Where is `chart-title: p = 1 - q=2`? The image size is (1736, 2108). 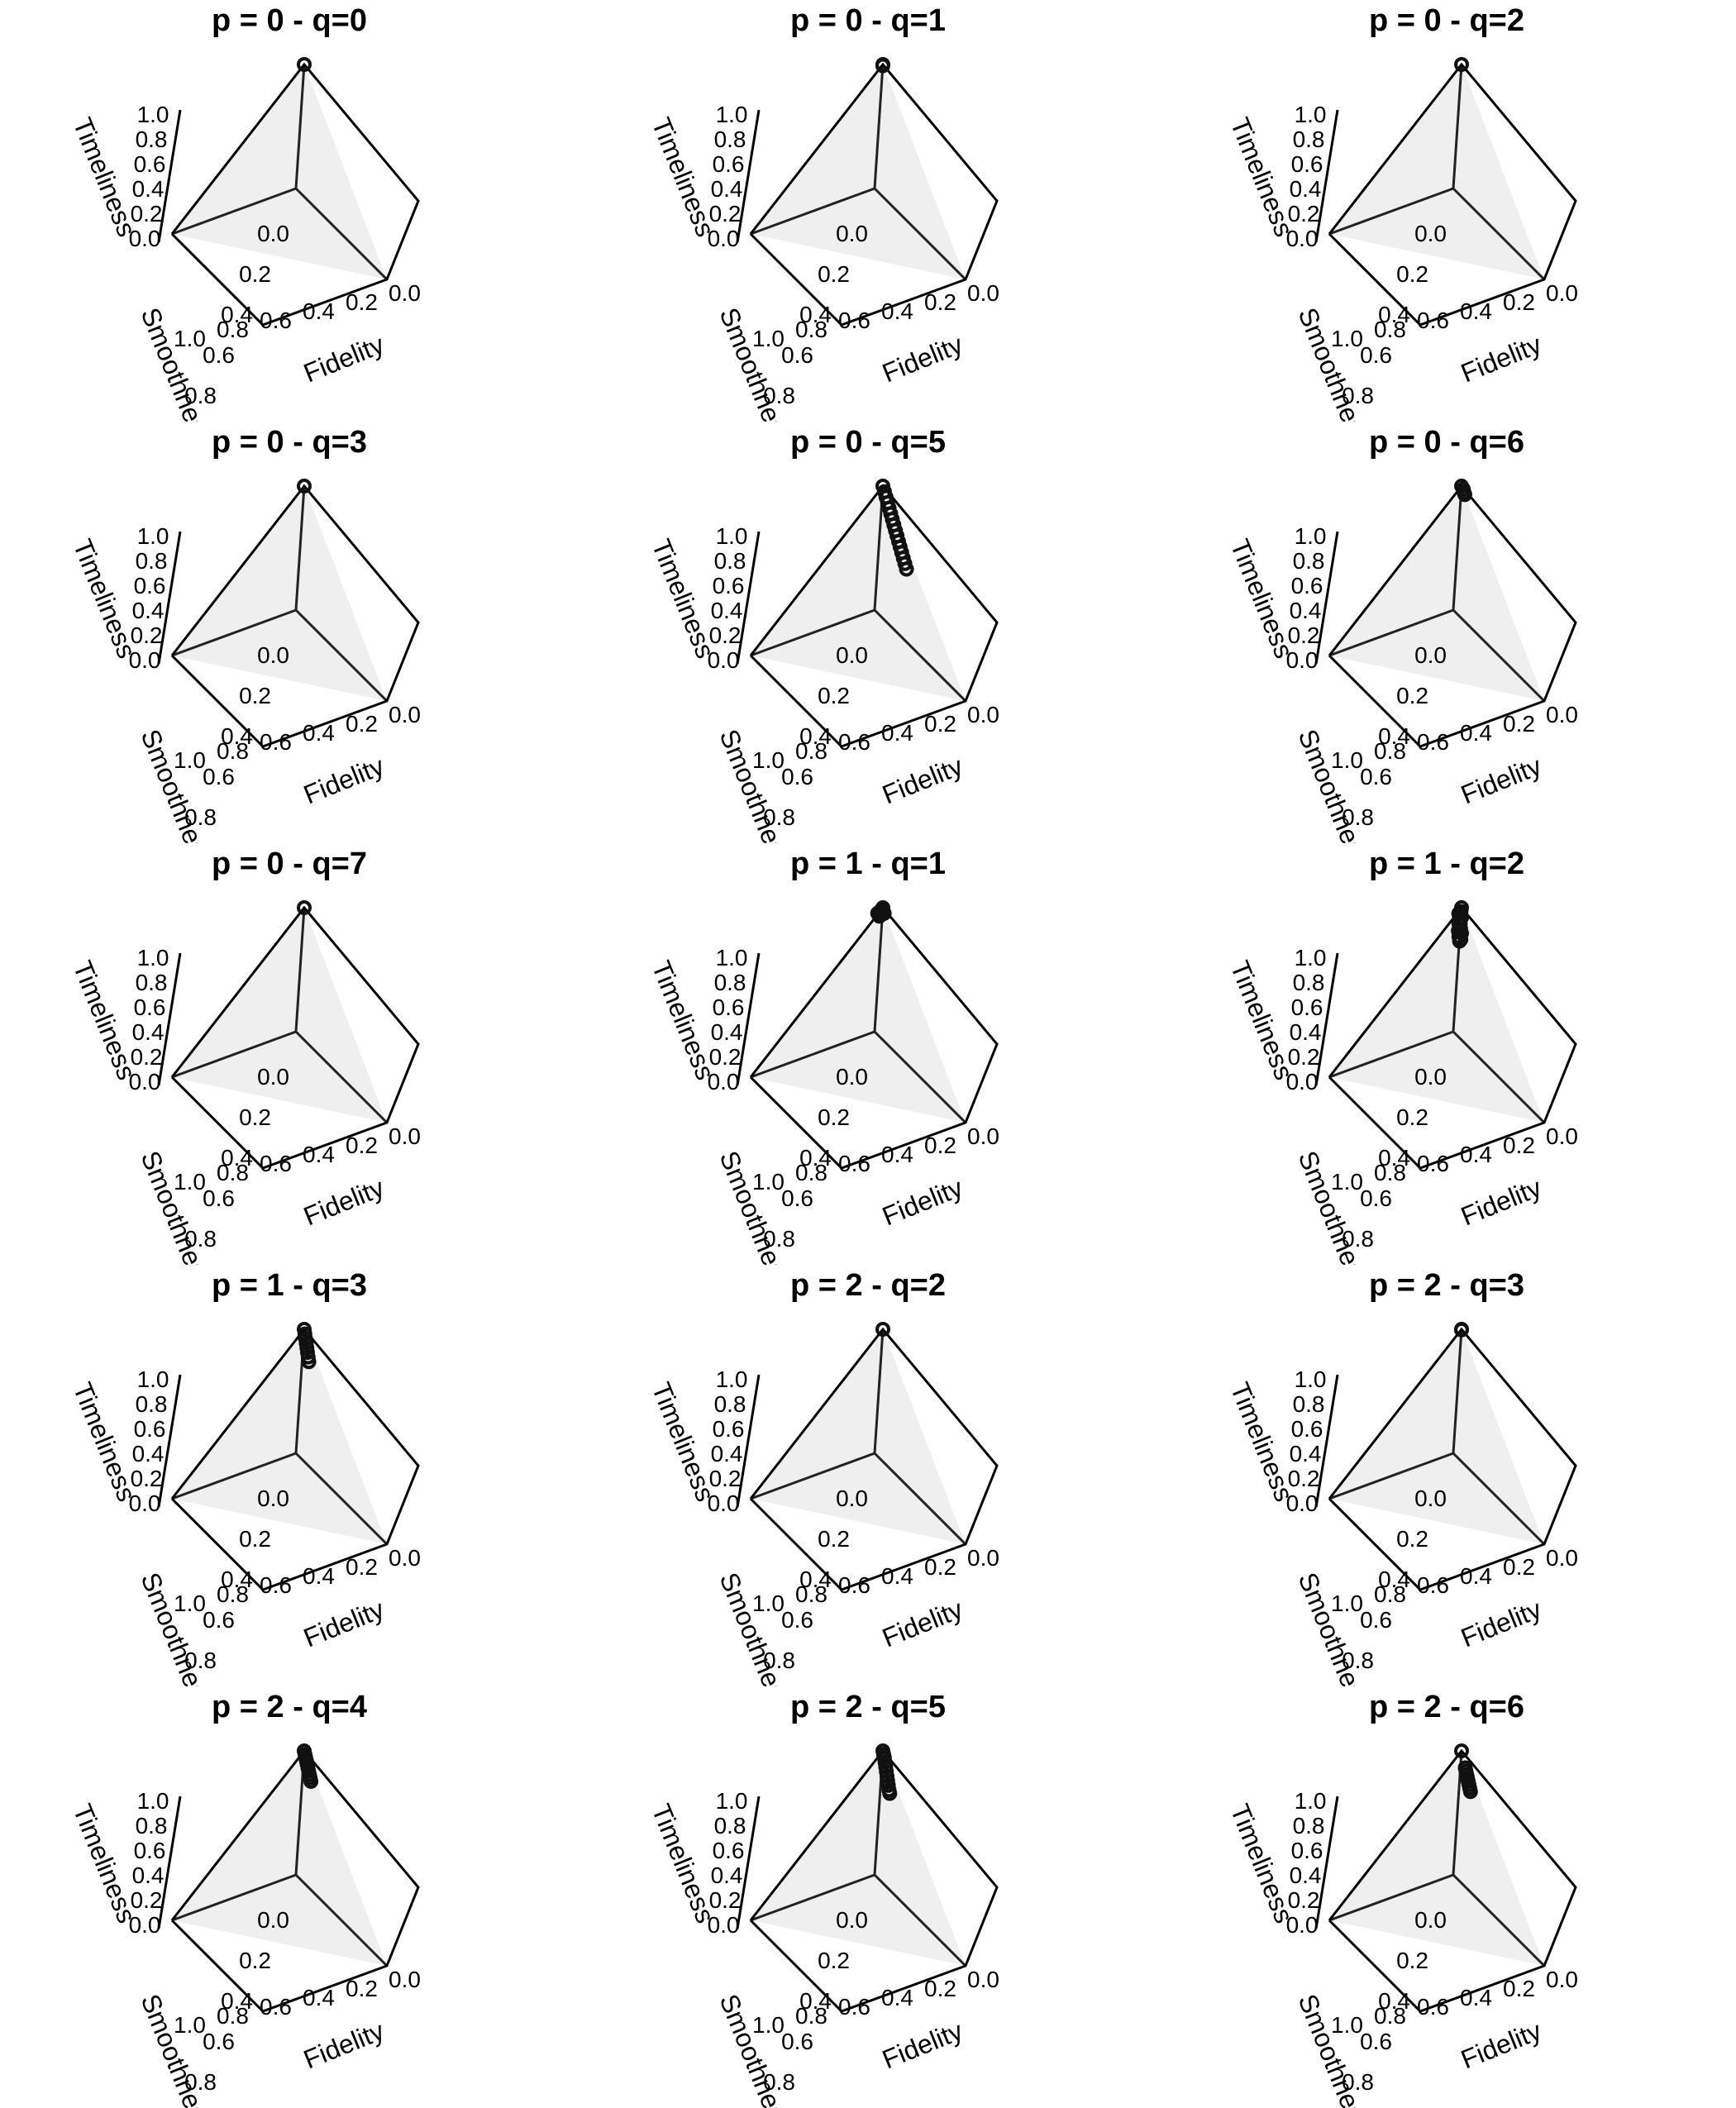 chart-title: p = 1 - q=2 is located at coordinates (1446, 864).